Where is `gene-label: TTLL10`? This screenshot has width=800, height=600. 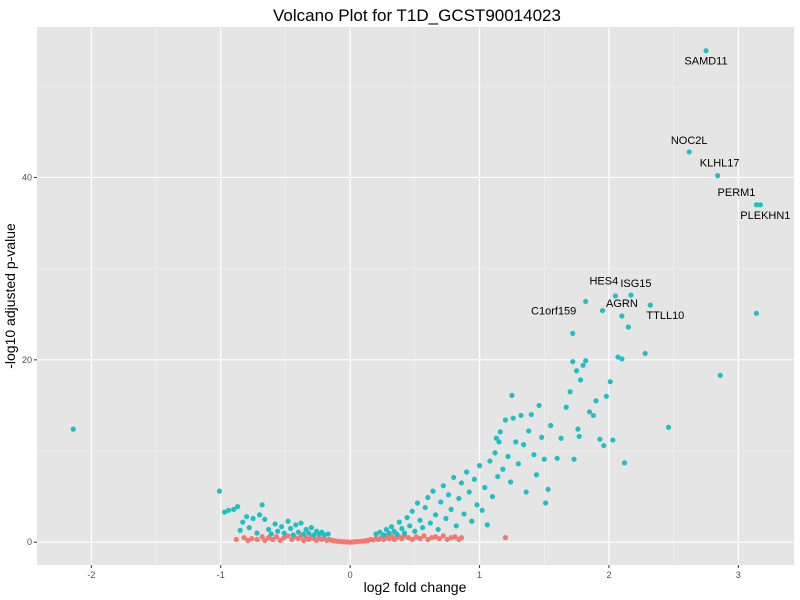 gene-label: TTLL10 is located at coordinates (665, 316).